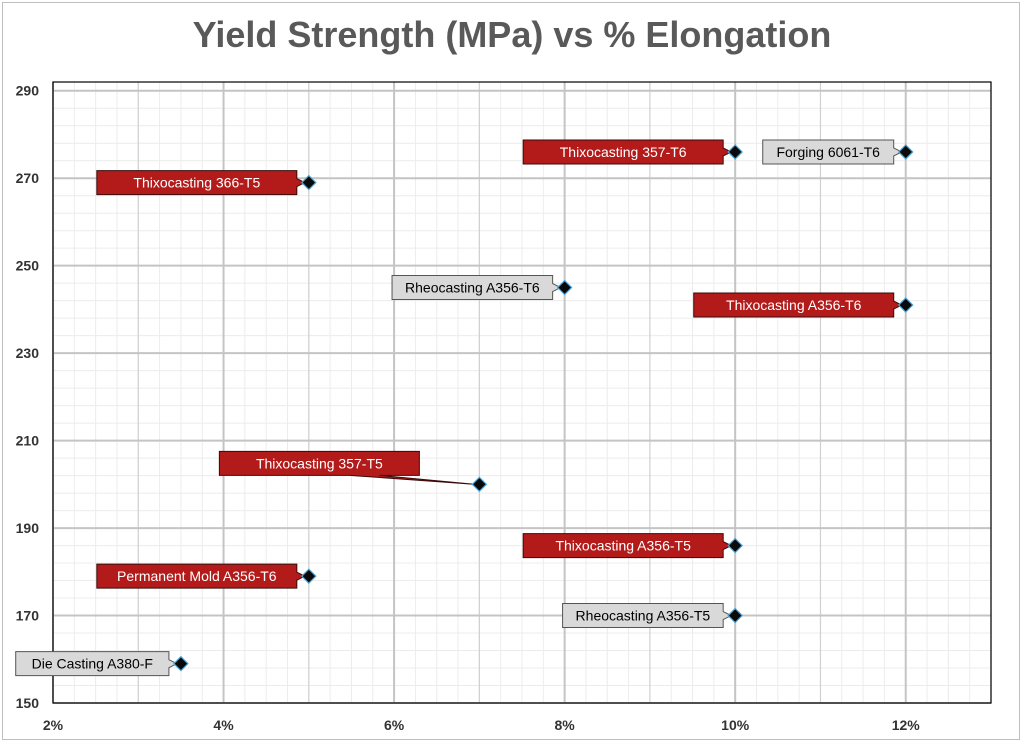 This screenshot has width=1024, height=744. I want to click on x-tick-label: 4%, so click(223, 725).